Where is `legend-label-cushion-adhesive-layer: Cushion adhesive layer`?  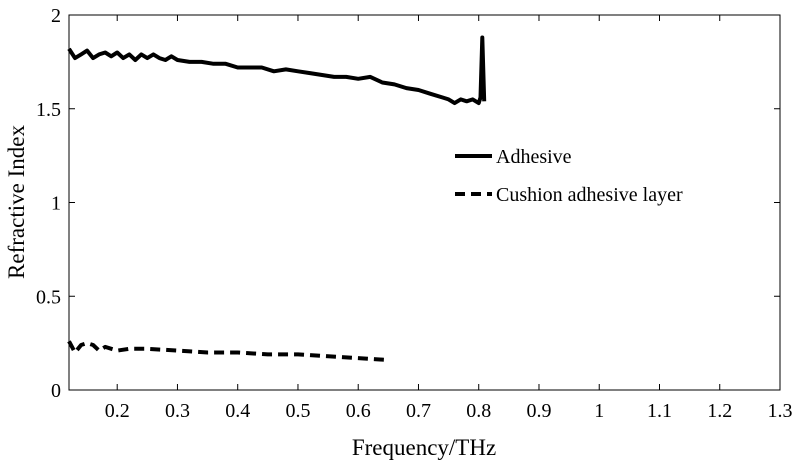
legend-label-cushion-adhesive-layer: Cushion adhesive layer is located at coordinates (589, 195).